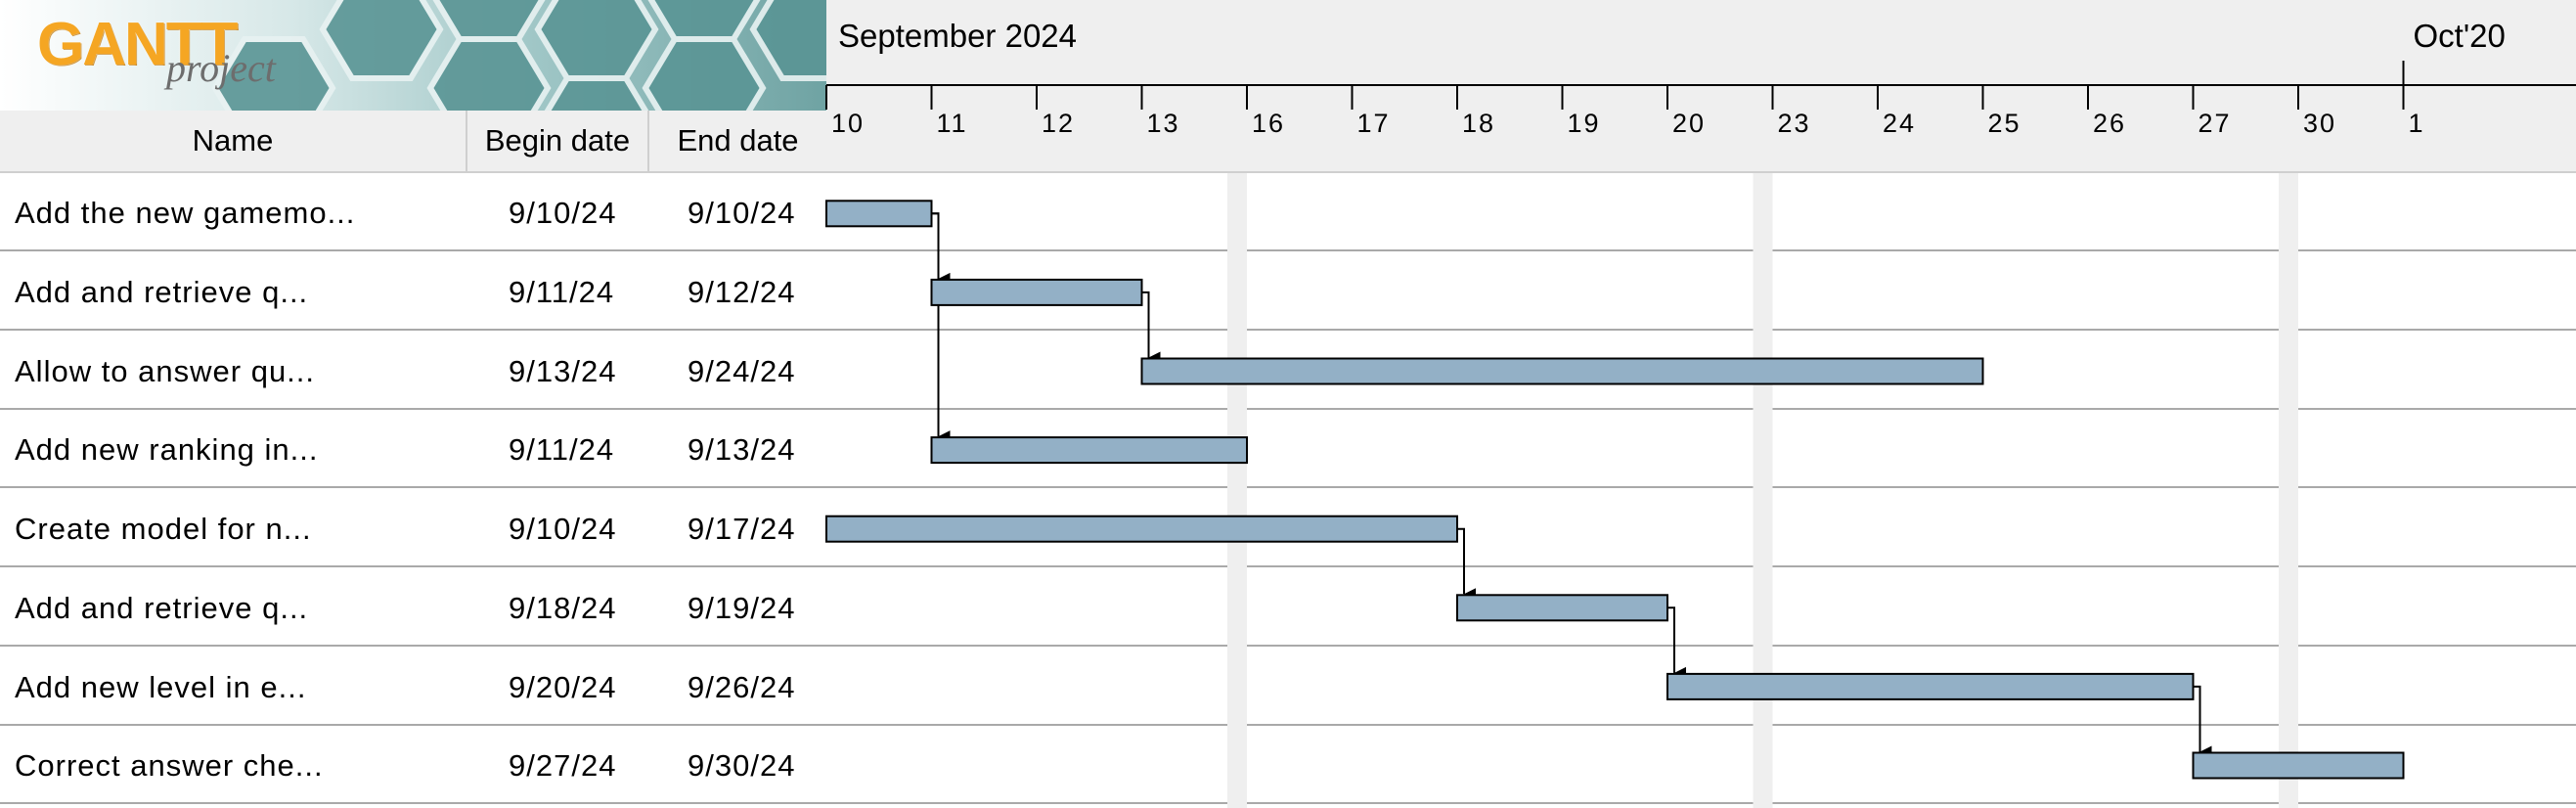  I want to click on task-end-cell: 9/13/24, so click(742, 449).